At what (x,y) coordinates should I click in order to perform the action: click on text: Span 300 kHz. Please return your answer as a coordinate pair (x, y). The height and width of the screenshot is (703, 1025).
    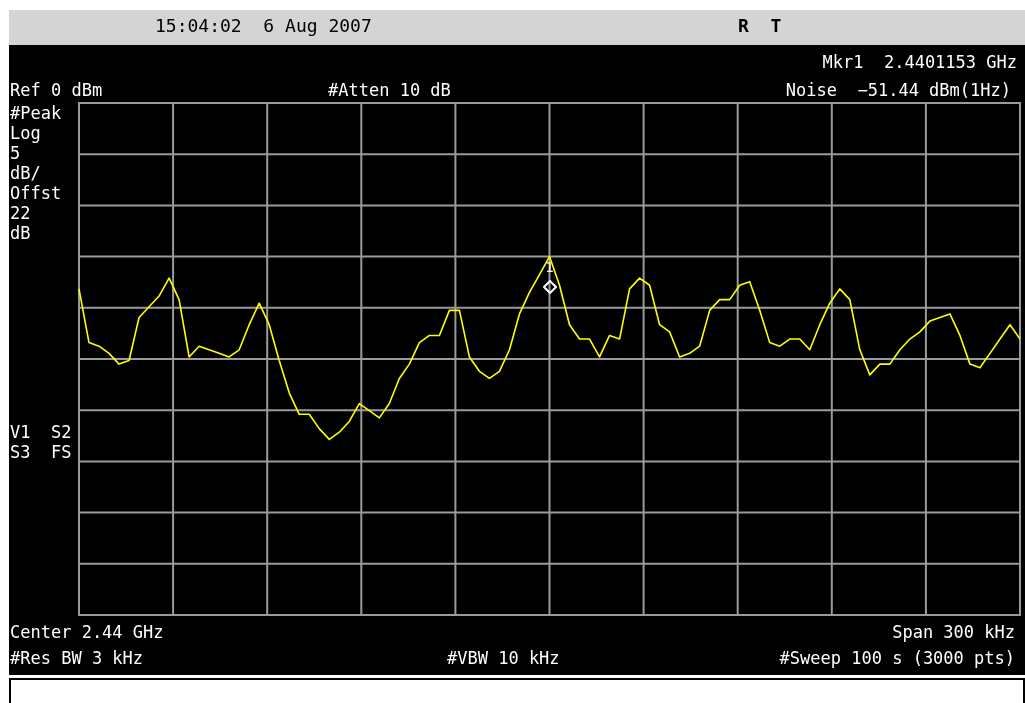
    Looking at the image, I should click on (953, 632).